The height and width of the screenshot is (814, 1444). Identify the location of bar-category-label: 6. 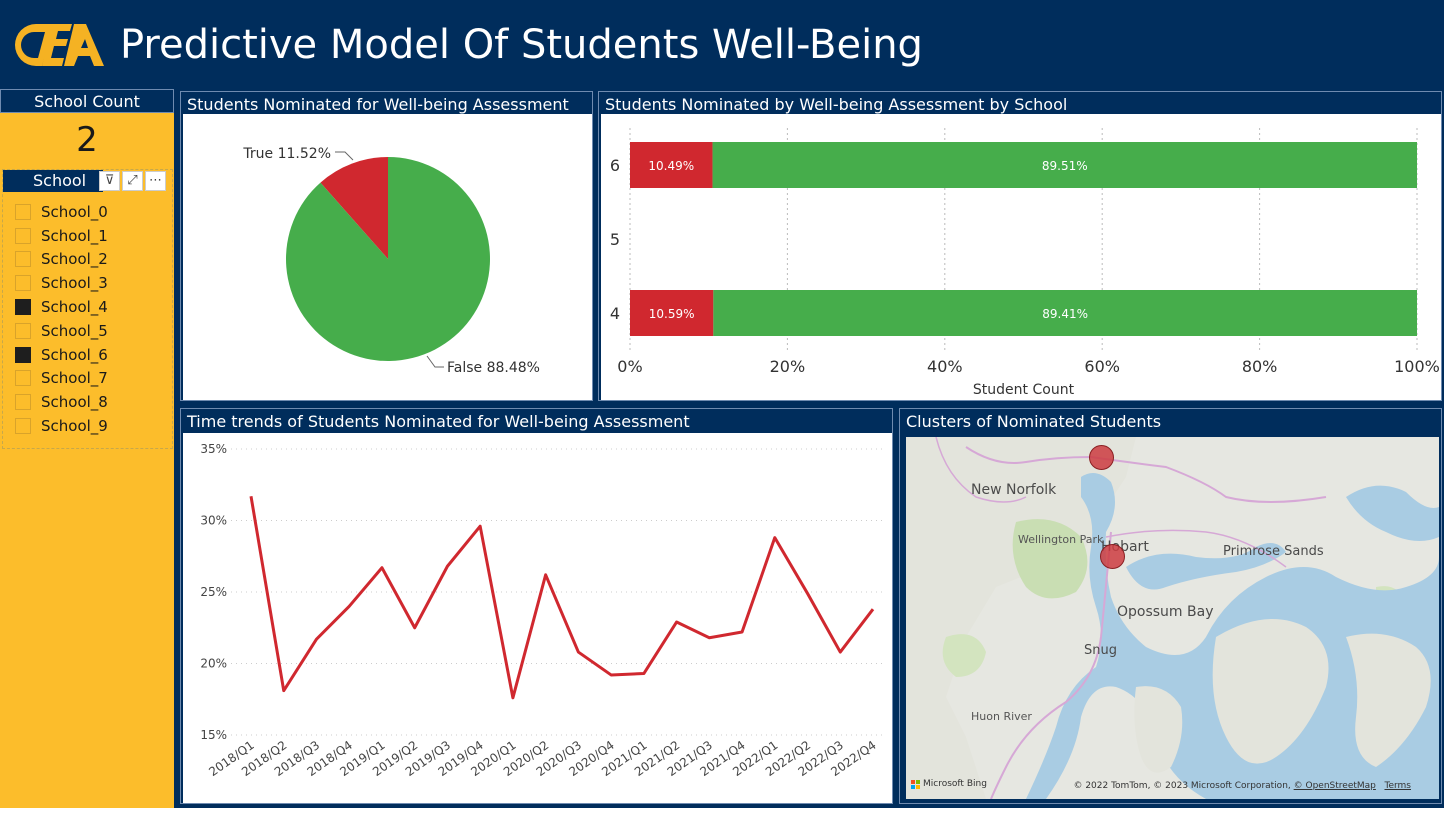
(615, 165).